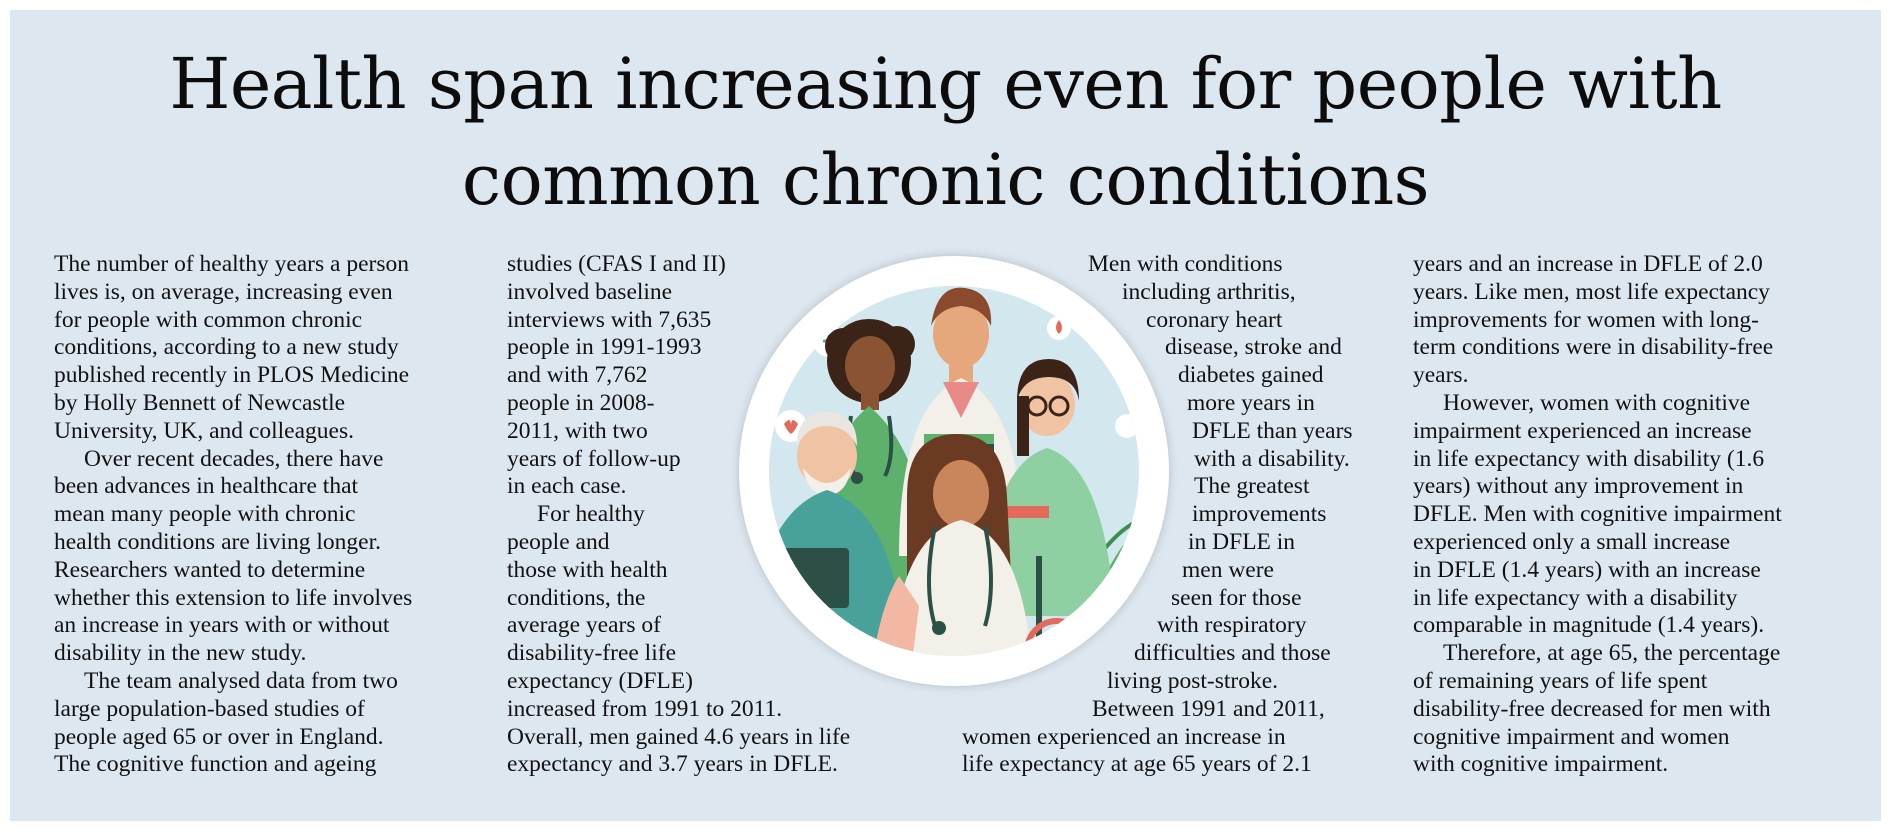 The image size is (1891, 831). Describe the element at coordinates (205, 514) in the screenshot. I see `text-line: mean many people with chronic` at that location.